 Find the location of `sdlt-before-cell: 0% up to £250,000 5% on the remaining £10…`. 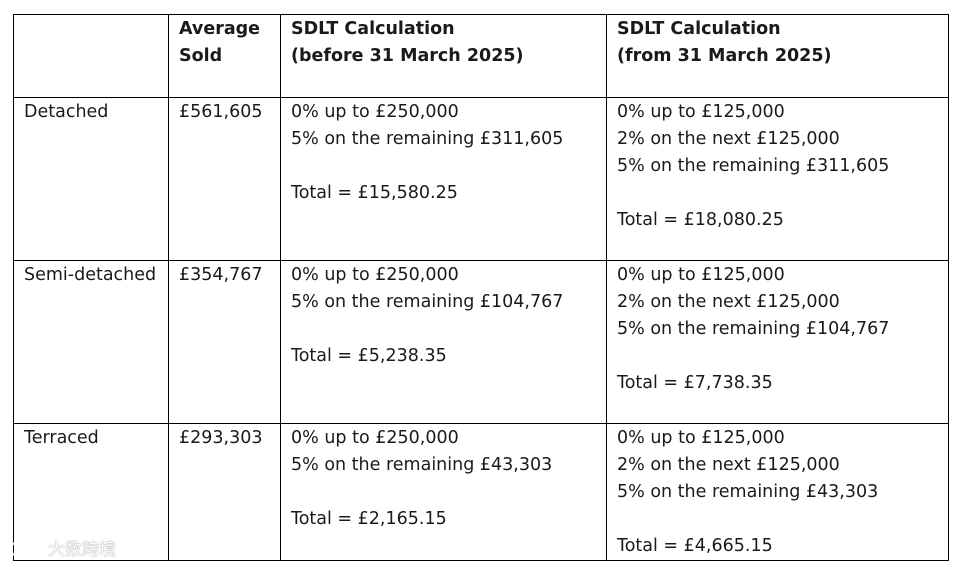

sdlt-before-cell: 0% up to £250,000 5% on the remaining £10… is located at coordinates (443, 342).